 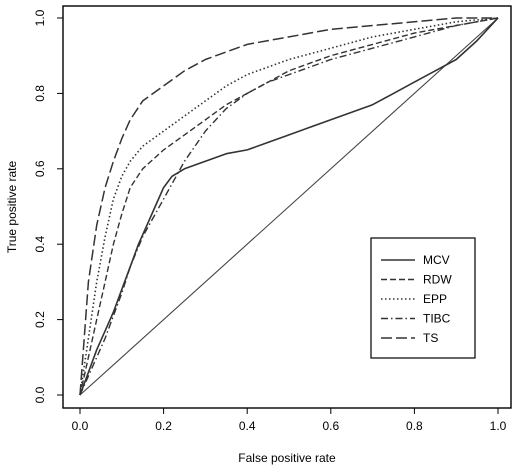 What do you see at coordinates (40, 319) in the screenshot?
I see `y-tick-label: 0.2` at bounding box center [40, 319].